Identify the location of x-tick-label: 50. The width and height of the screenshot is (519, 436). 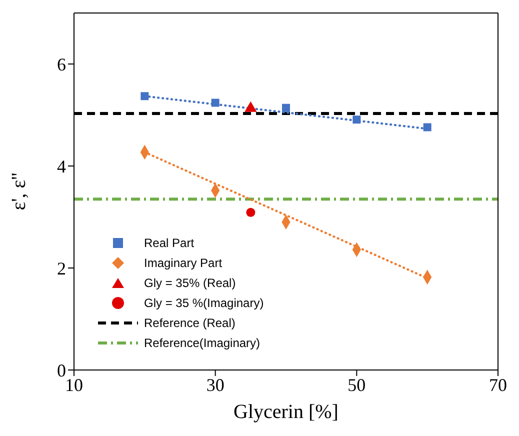
(357, 384).